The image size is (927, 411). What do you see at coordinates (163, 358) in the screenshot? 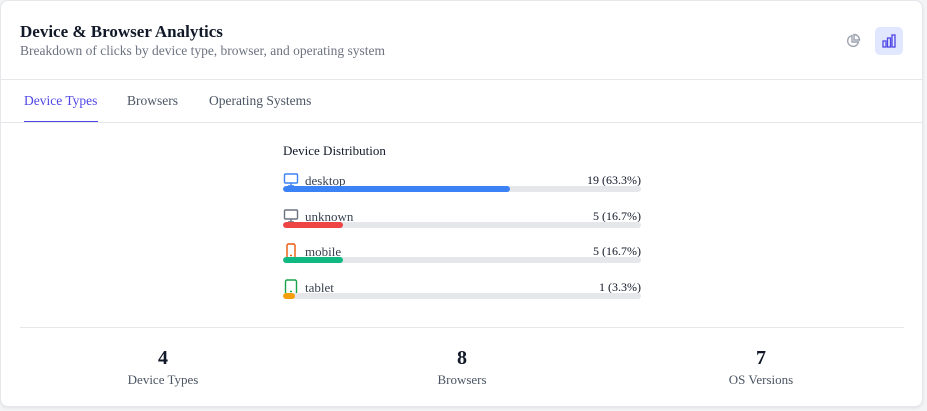
I see `stat-value: 4` at bounding box center [163, 358].